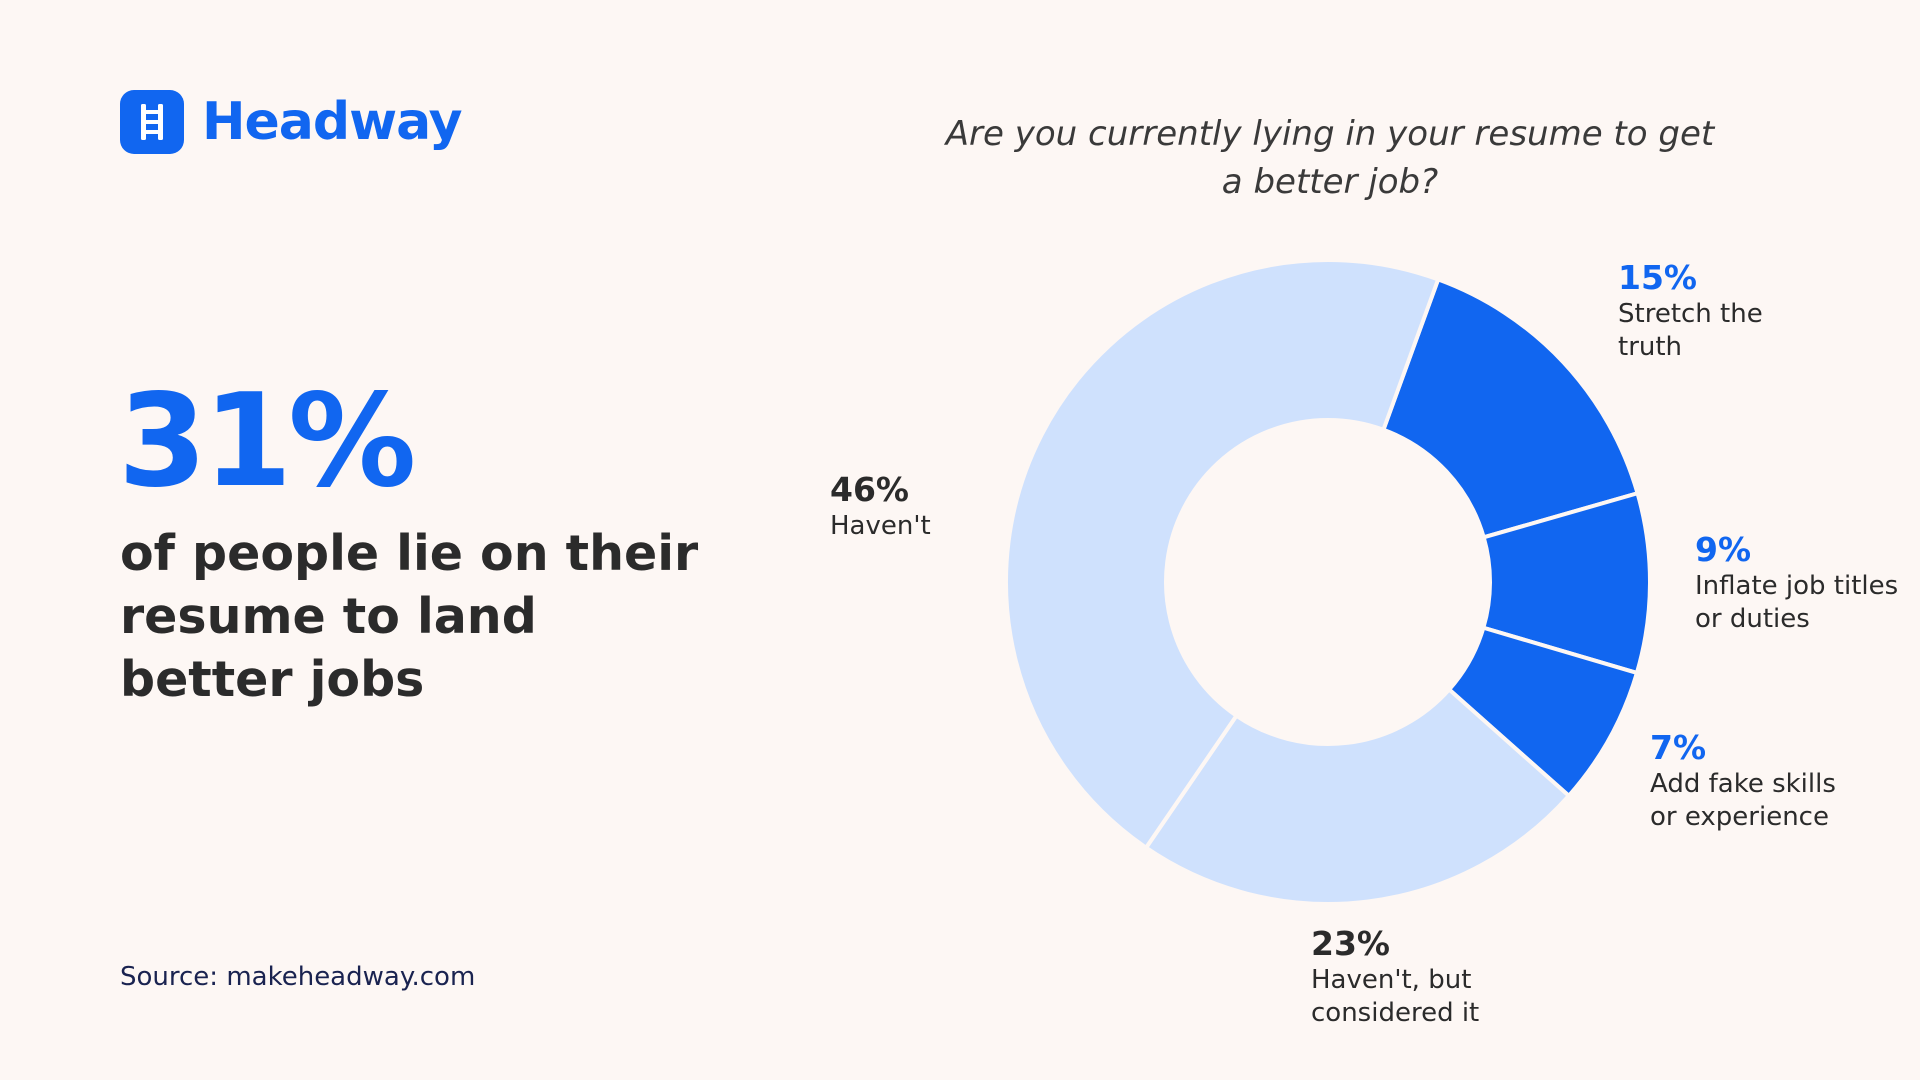  I want to click on slice-havent, so click(1222, 554).